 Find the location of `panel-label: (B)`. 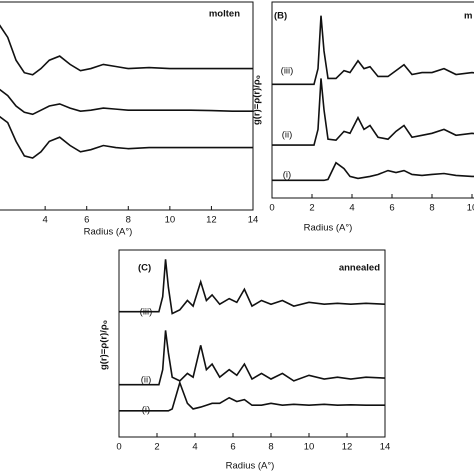

panel-label: (B) is located at coordinates (280, 16).